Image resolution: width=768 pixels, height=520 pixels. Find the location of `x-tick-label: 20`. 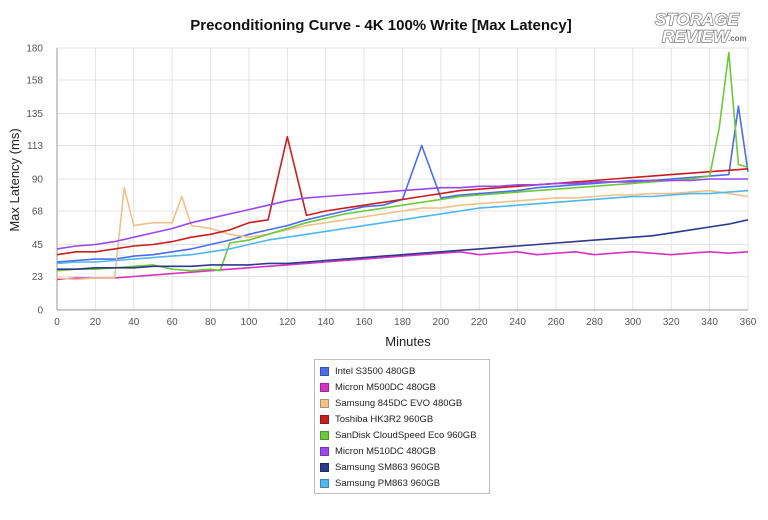

x-tick-label: 20 is located at coordinates (96, 322).